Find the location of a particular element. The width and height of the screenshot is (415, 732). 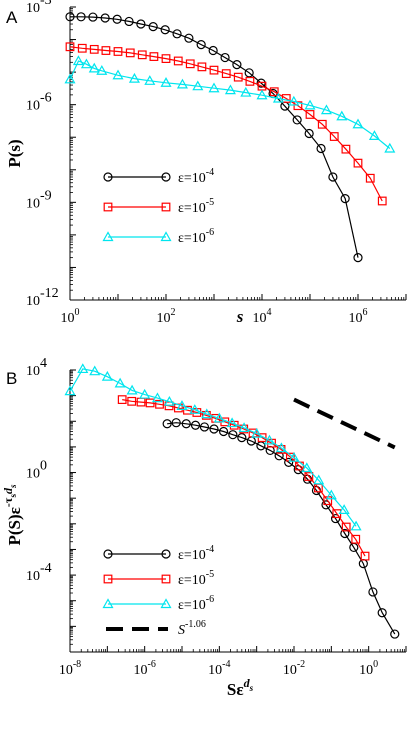

y-tick-exponent: -12 is located at coordinates (49, 293).